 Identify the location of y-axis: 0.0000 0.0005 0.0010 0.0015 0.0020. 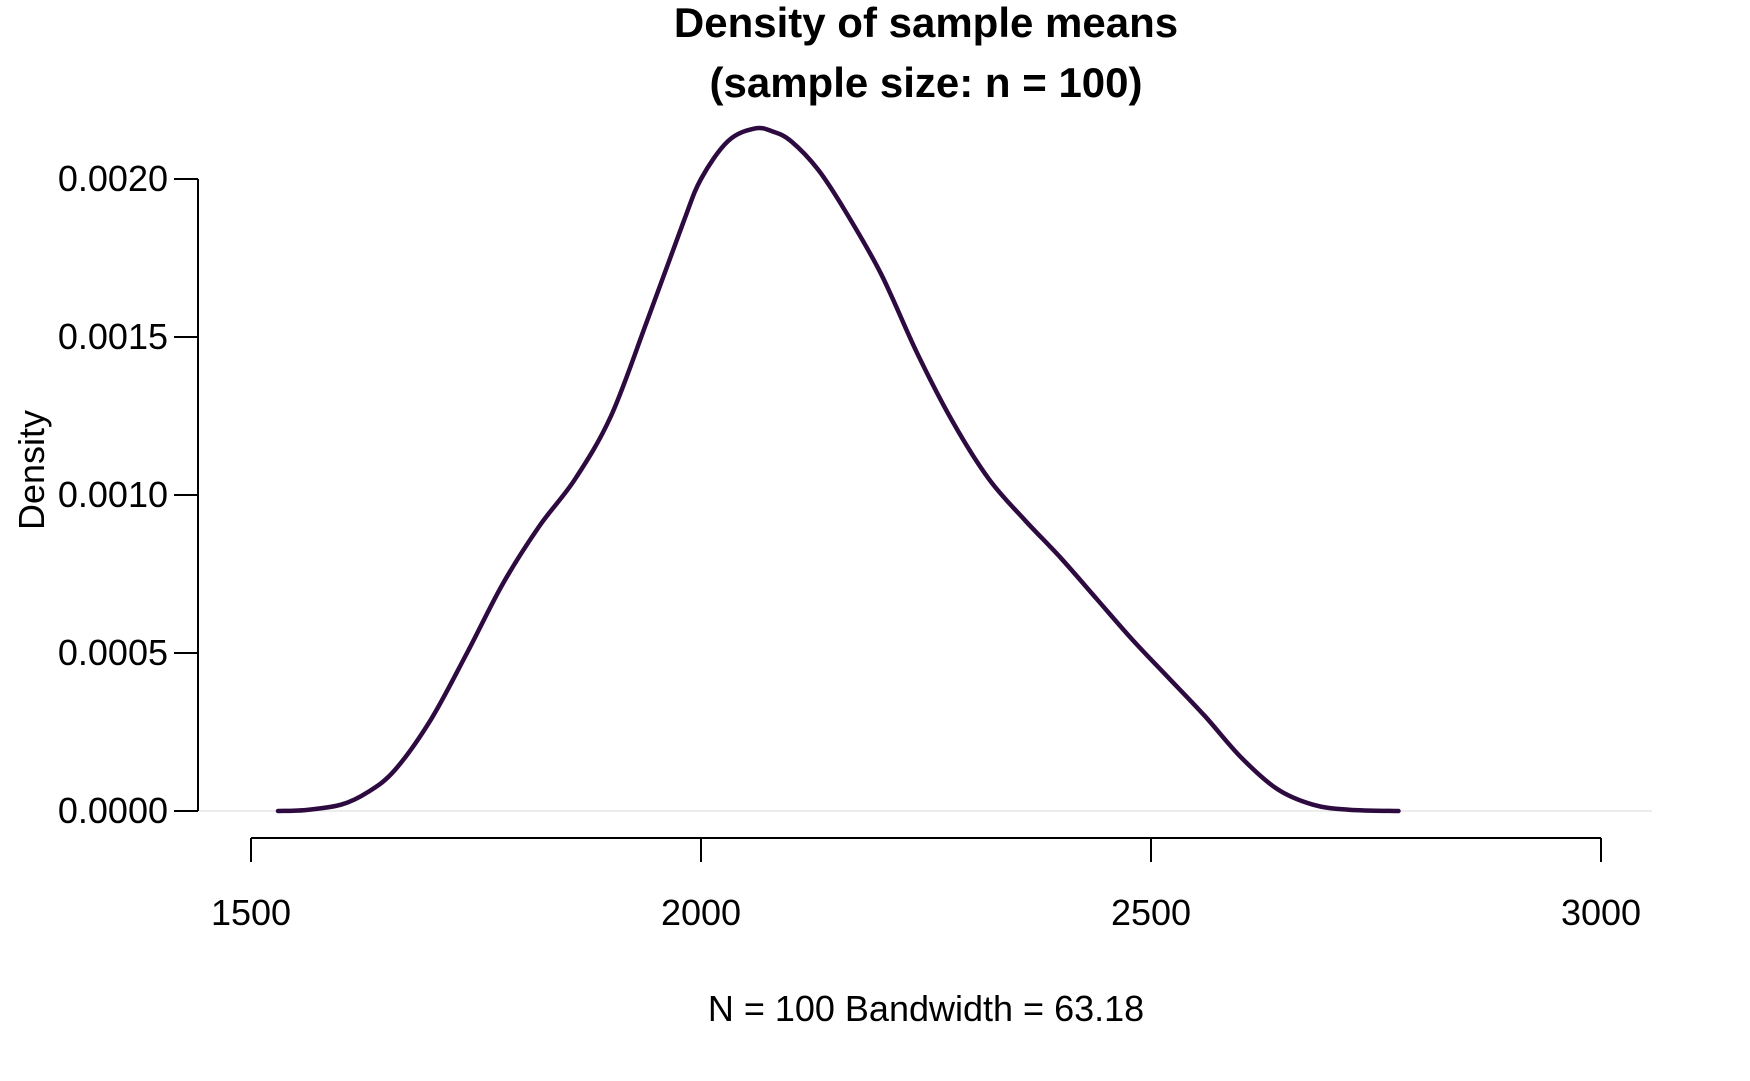
(128, 494).